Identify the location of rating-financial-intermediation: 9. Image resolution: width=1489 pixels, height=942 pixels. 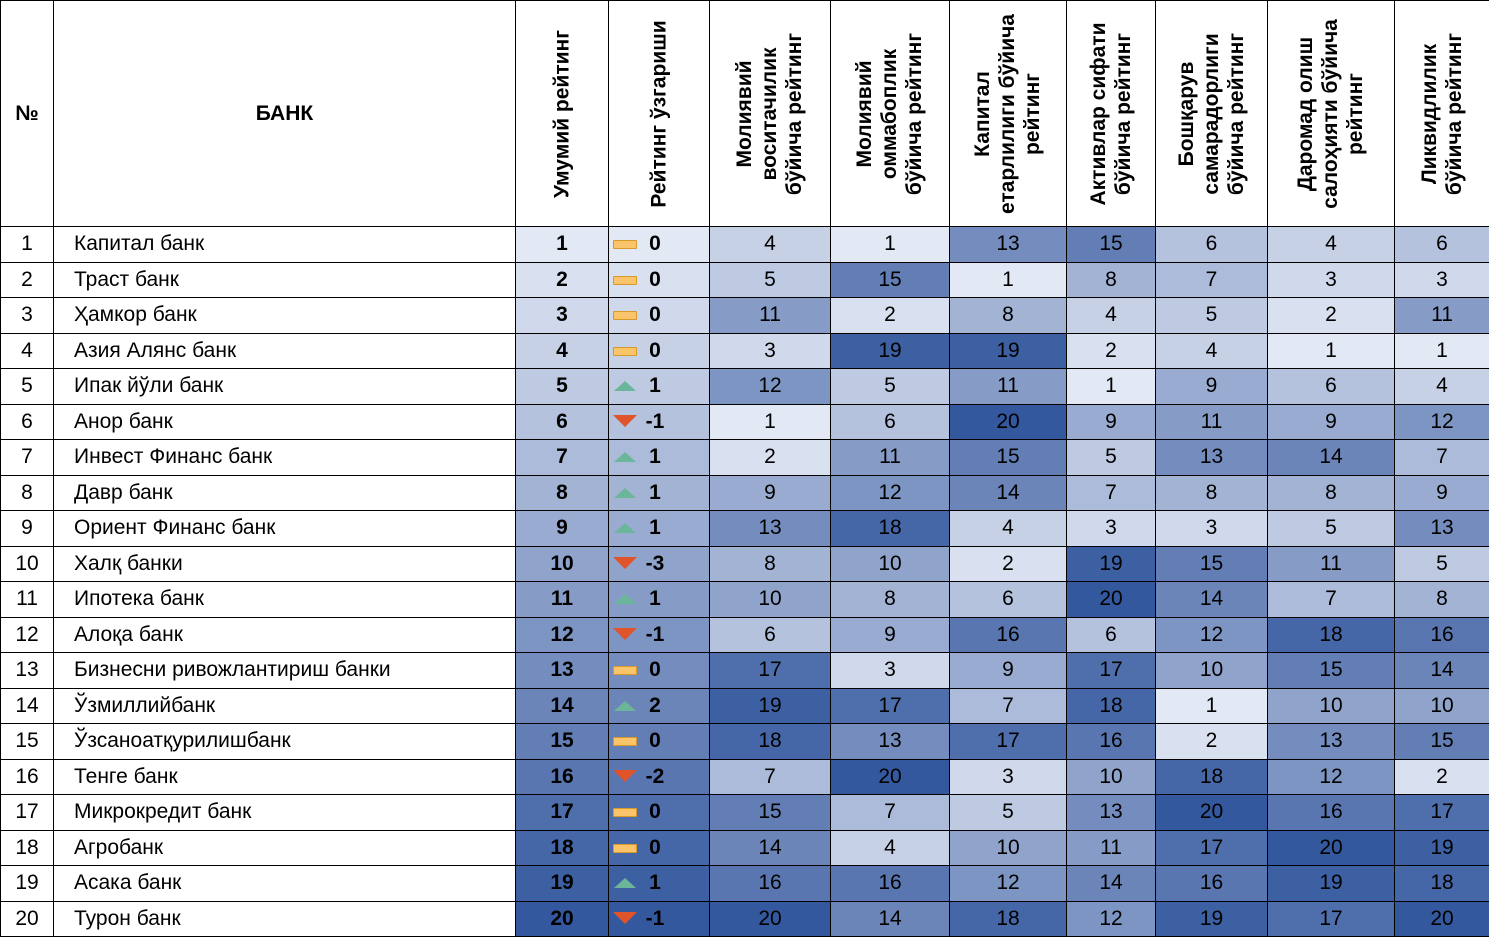
(770, 492).